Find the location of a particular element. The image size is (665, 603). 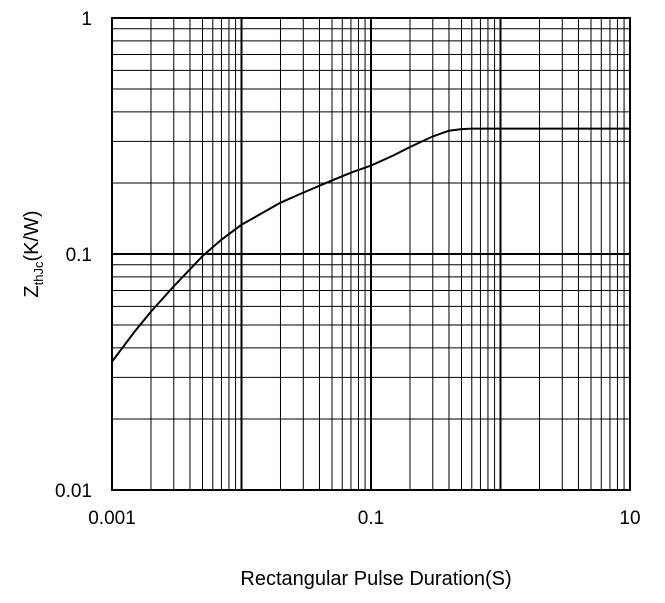

y-axis-label-subscript: thJc is located at coordinates (38, 273).